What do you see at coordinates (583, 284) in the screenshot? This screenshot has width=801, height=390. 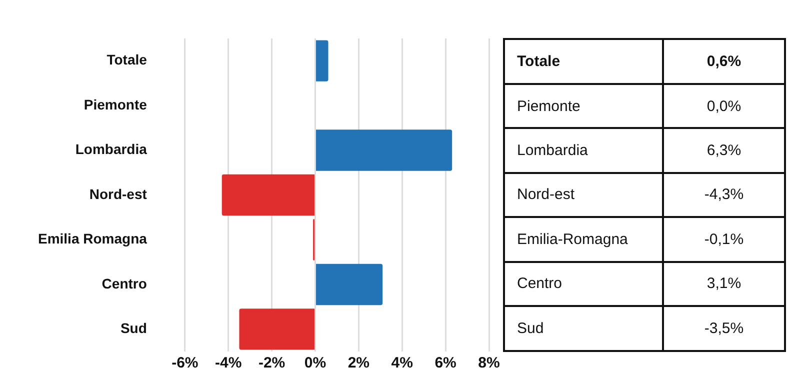 I see `text: Centro` at bounding box center [583, 284].